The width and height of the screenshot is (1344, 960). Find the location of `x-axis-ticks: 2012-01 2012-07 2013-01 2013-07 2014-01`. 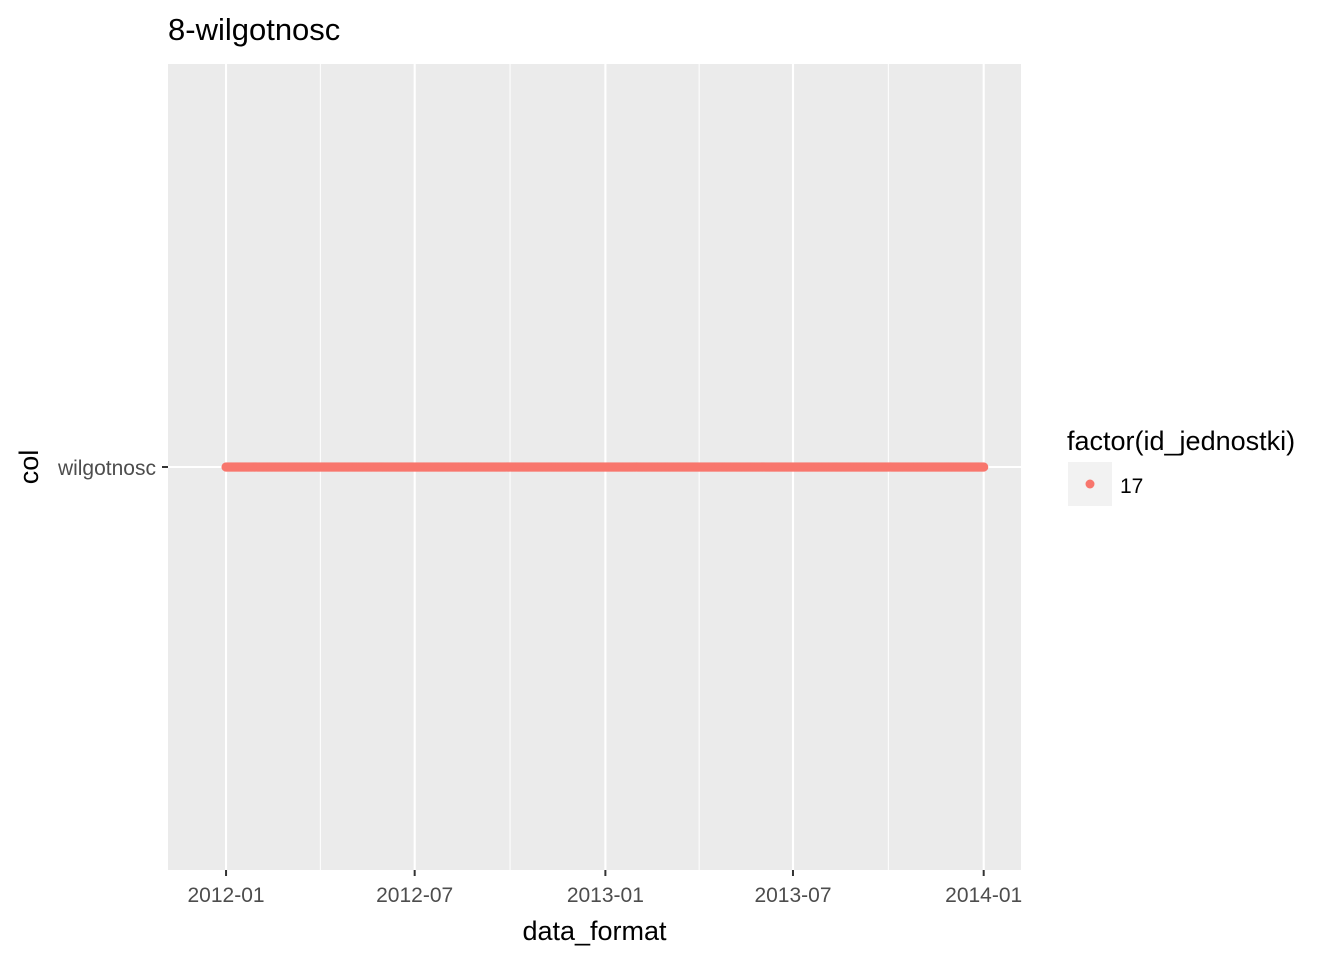

x-axis-ticks: 2012-01 2012-07 2013-01 2013-07 2014-01 is located at coordinates (605, 888).